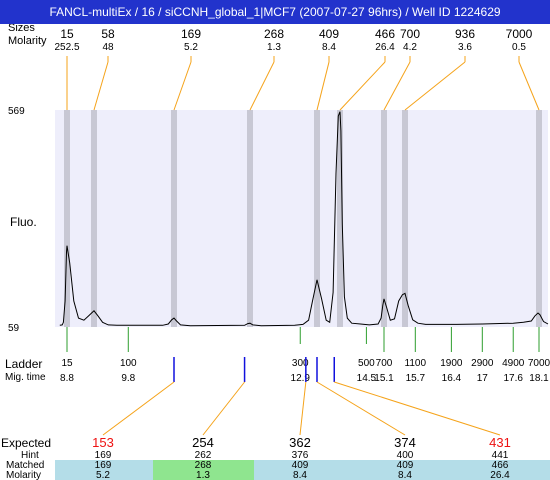  I want to click on molarity-row-label: Molarity, so click(27, 41).